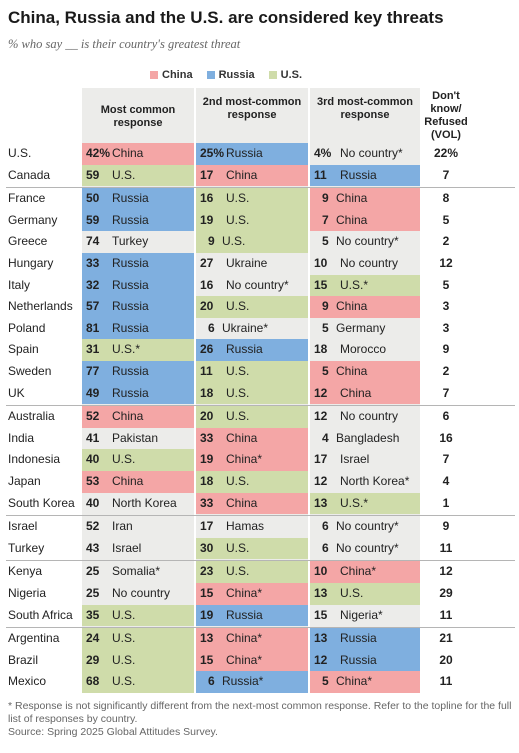 The image size is (519, 753). Describe the element at coordinates (446, 659) in the screenshot. I see `dk-brazil: 20` at that location.